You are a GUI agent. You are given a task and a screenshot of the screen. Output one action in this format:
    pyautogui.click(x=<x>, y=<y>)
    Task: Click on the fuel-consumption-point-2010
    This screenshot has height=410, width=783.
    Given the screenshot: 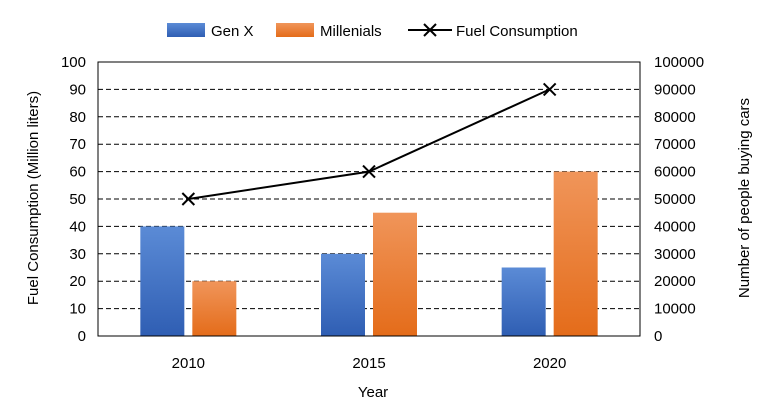 What is the action you would take?
    pyautogui.click(x=188, y=199)
    